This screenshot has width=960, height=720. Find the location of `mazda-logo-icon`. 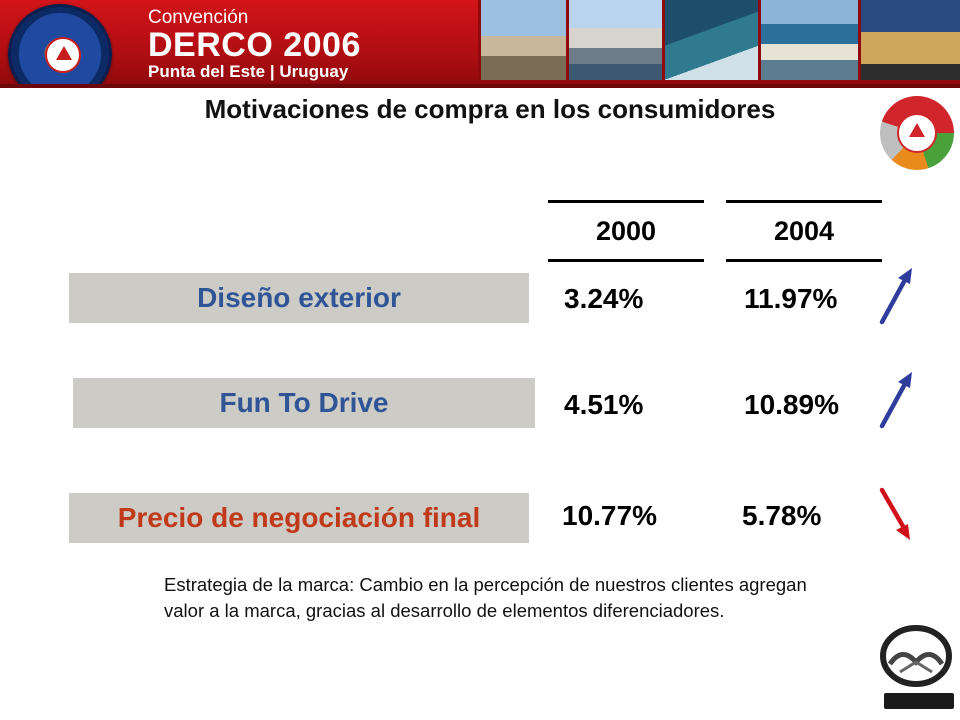

mazda-logo-icon is located at coordinates (916, 656).